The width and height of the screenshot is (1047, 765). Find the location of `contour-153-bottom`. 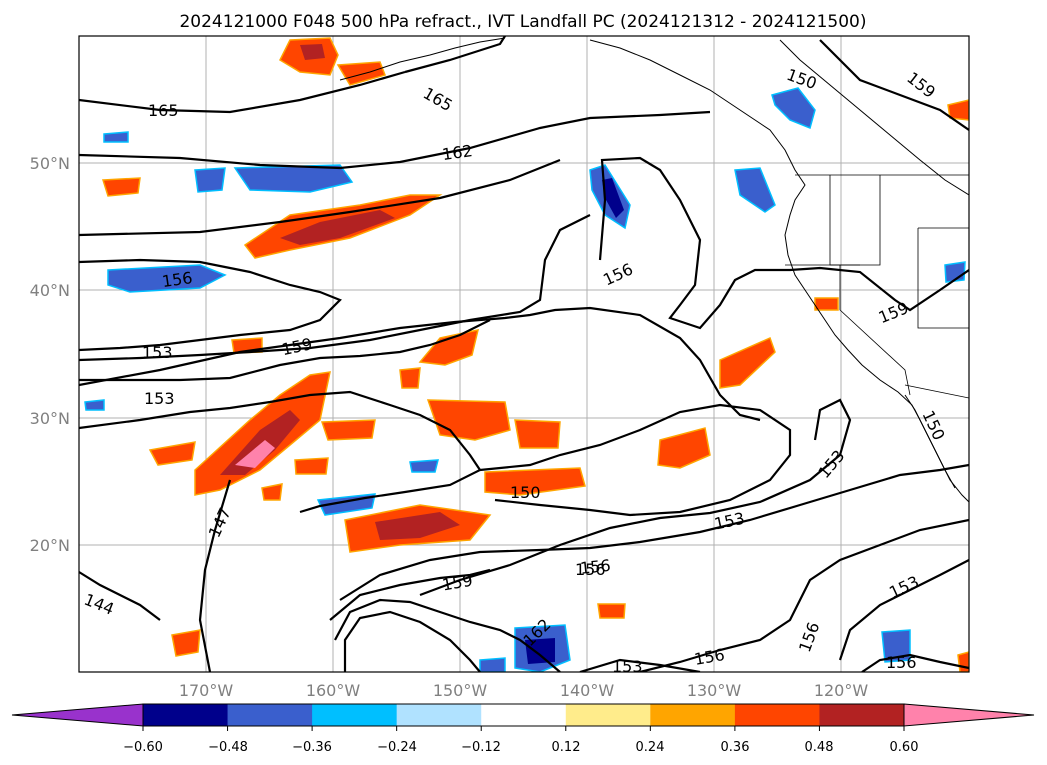

contour-153-bottom is located at coordinates (640, 665).